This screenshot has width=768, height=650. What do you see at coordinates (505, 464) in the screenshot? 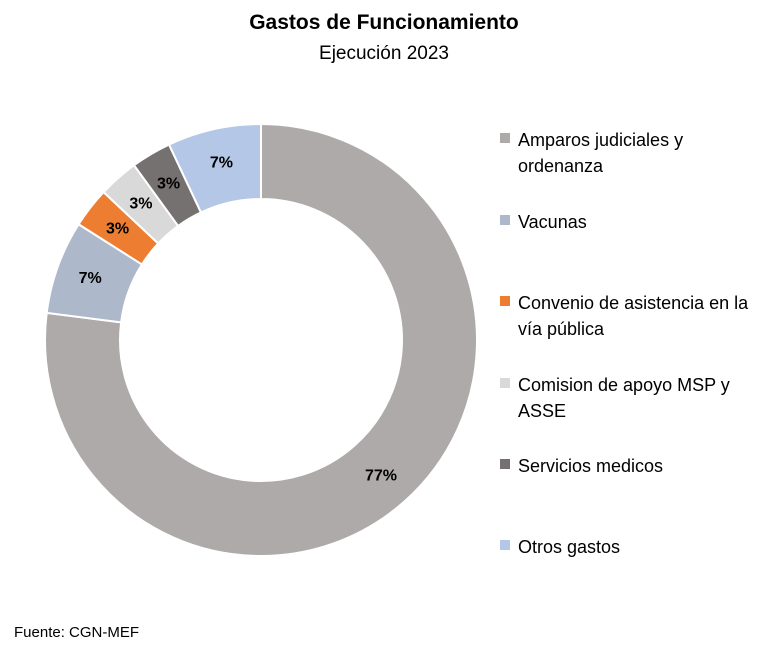
I see `legend-swatch-servicios` at bounding box center [505, 464].